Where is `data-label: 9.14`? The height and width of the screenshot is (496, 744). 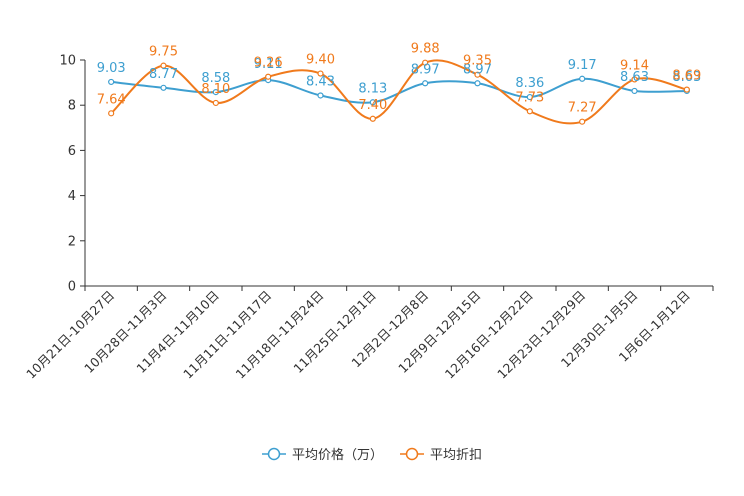 data-label: 9.14 is located at coordinates (634, 65).